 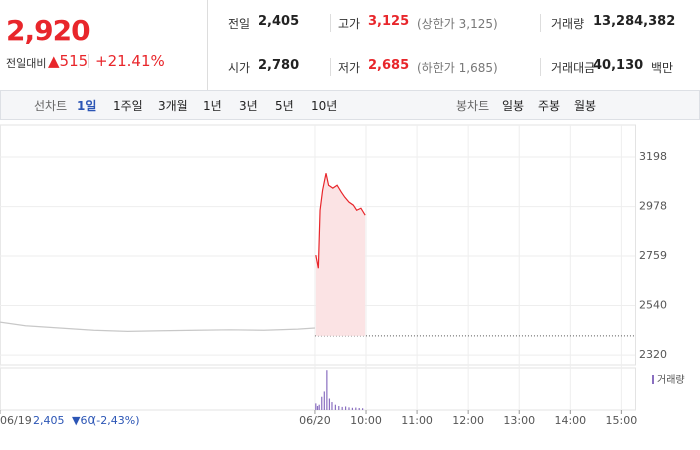 I want to click on tab-bar: 선차트 1일 1주일 3개월 1년 3년 5년 10년 봉차트 일봉 주봉 월봉, so click(x=350, y=105).